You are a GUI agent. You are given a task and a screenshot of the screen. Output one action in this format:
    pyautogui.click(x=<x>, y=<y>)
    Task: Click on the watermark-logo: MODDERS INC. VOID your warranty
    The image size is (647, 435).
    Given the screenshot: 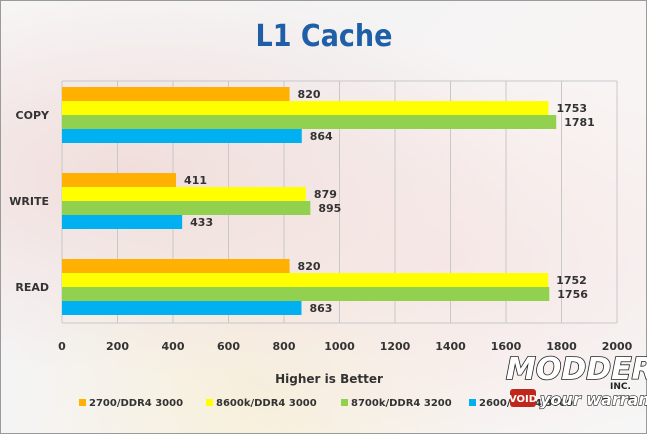 What is the action you would take?
    pyautogui.click(x=576, y=380)
    